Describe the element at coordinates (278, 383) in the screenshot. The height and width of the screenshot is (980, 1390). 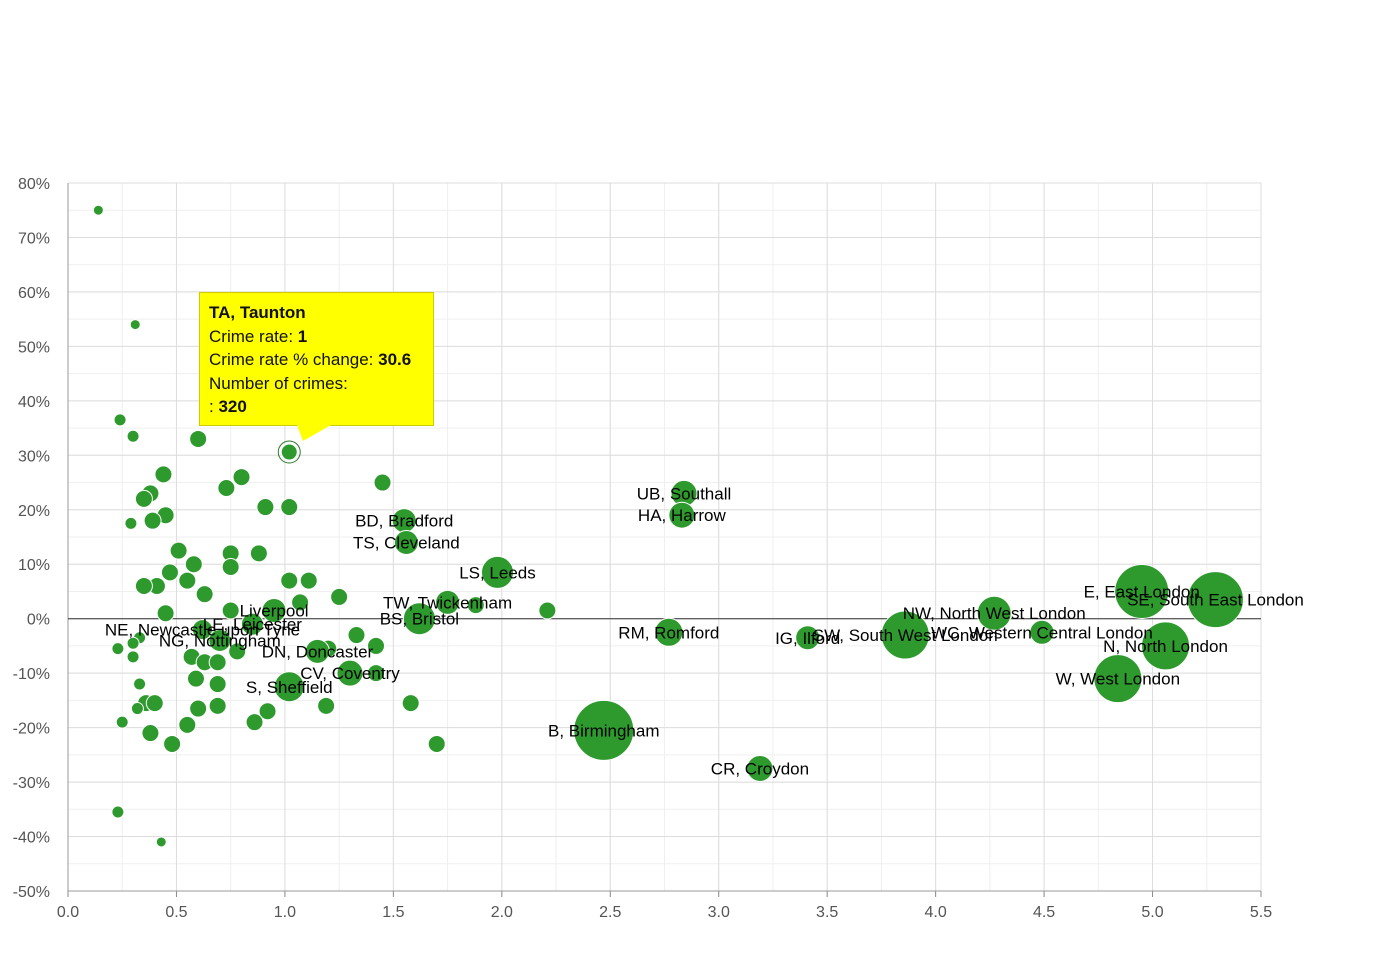
I see `tooltip-crimes-label: Number of crimes:` at that location.